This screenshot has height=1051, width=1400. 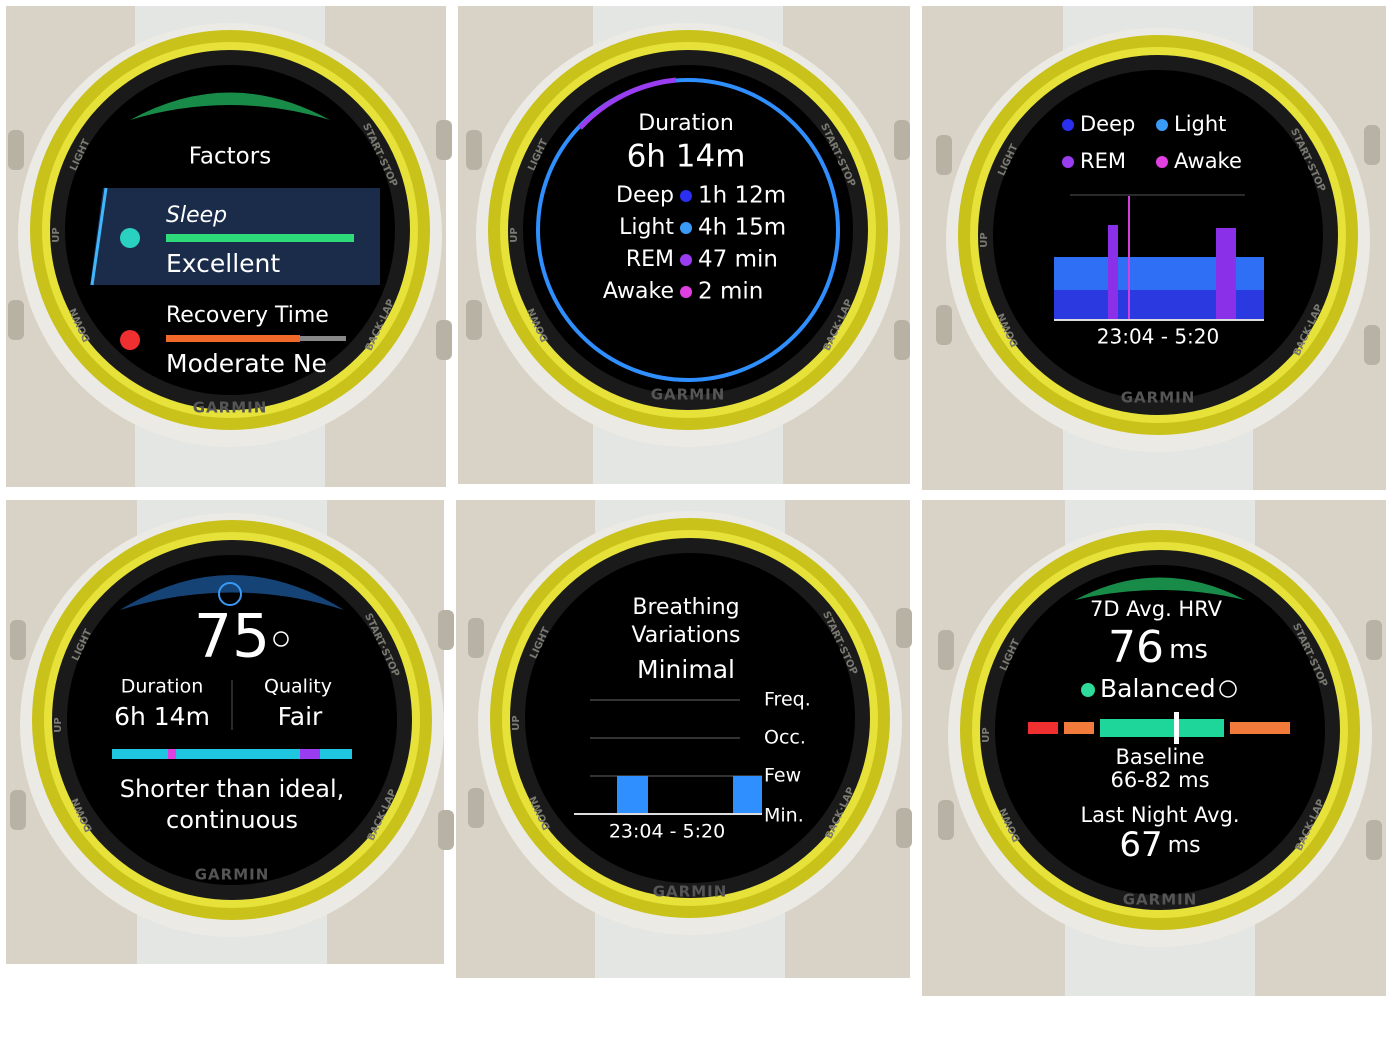 What do you see at coordinates (738, 260) in the screenshot?
I see `stage-value: 47 min` at bounding box center [738, 260].